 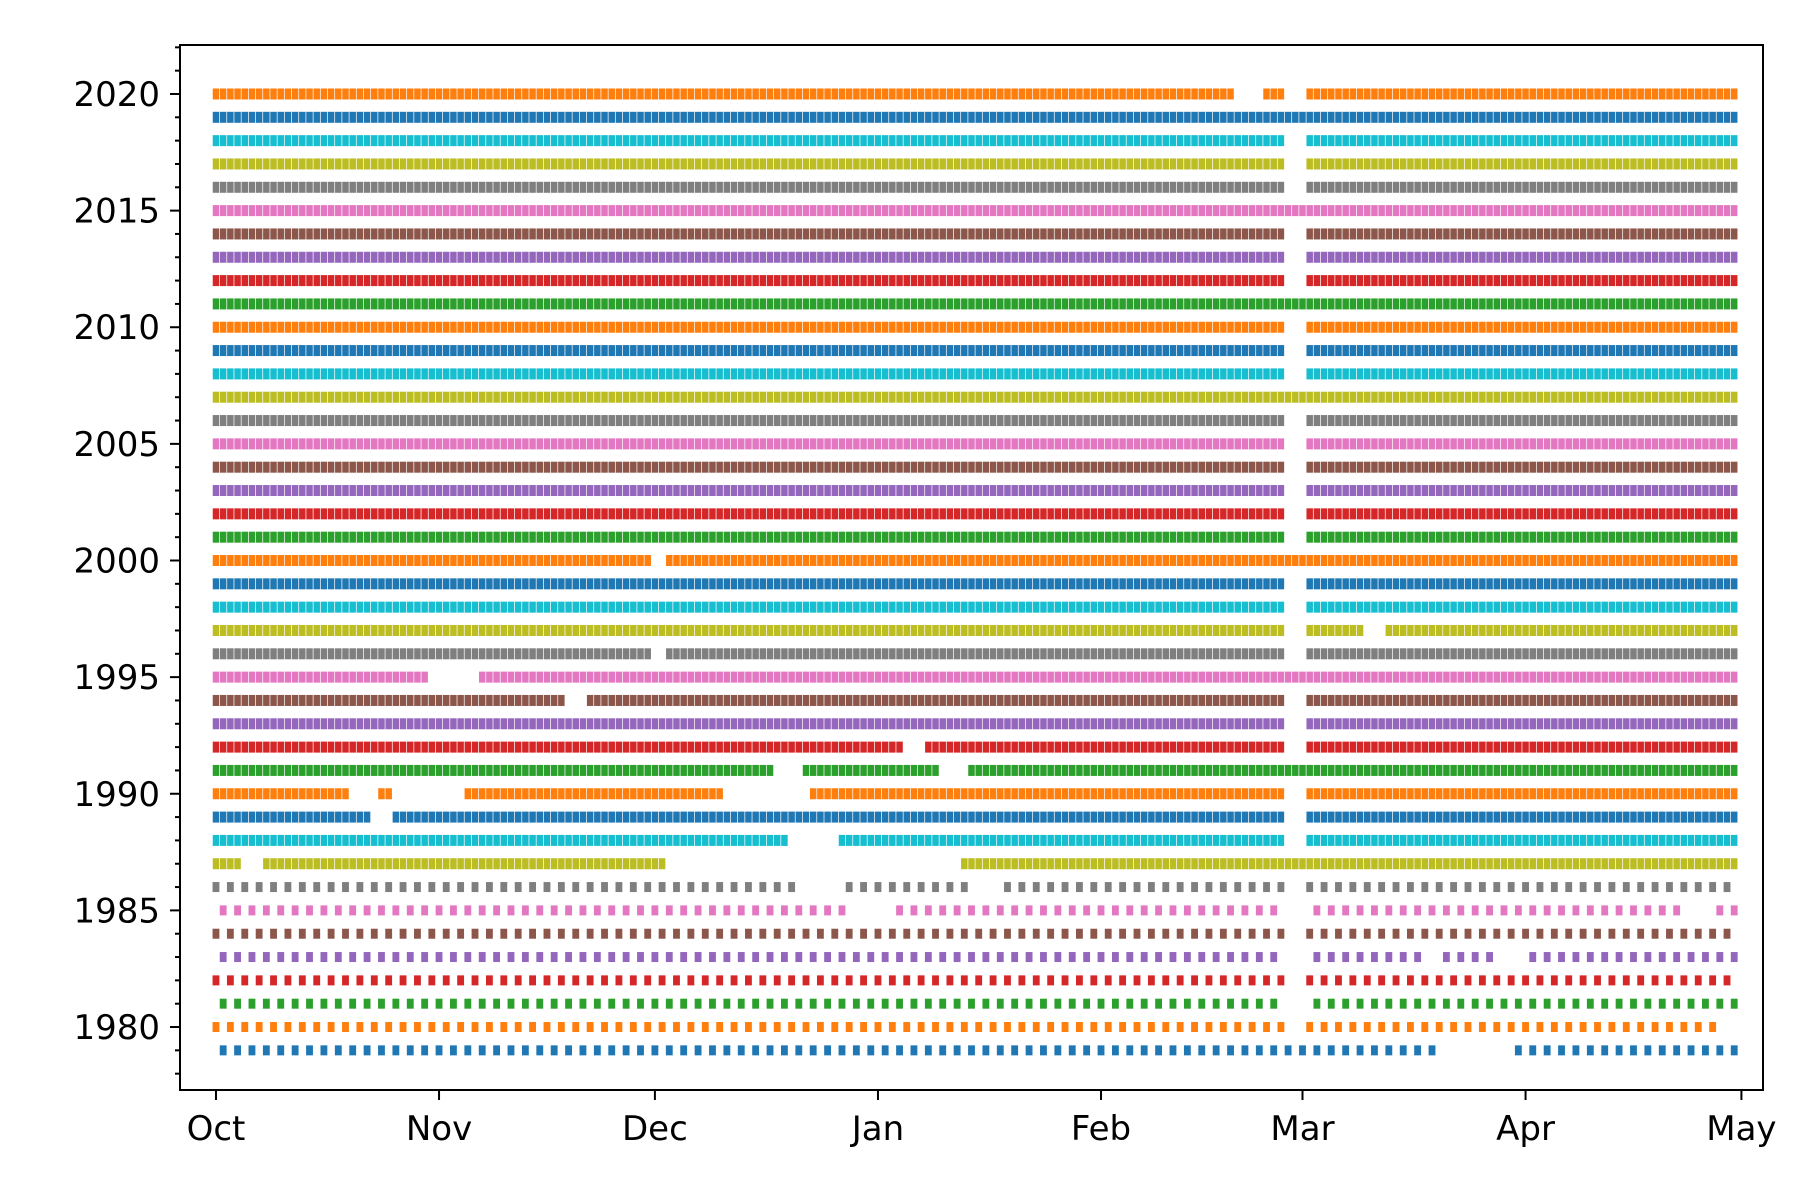 I want to click on point-2007, so click(x=388, y=397).